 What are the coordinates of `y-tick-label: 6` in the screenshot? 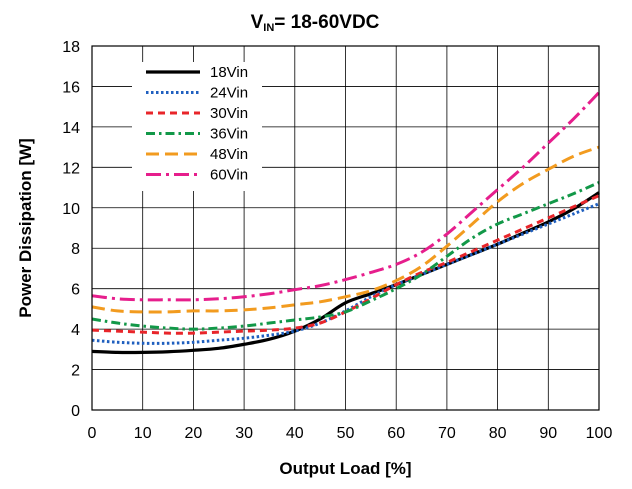 It's located at (75, 290).